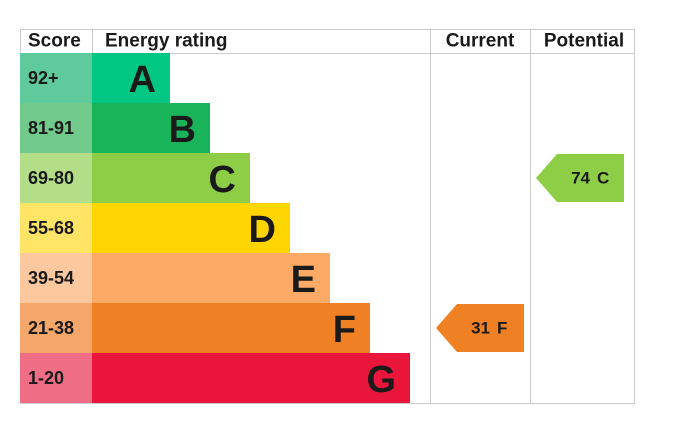 The width and height of the screenshot is (674, 437). Describe the element at coordinates (43, 78) in the screenshot. I see `score-label: 92+` at that location.